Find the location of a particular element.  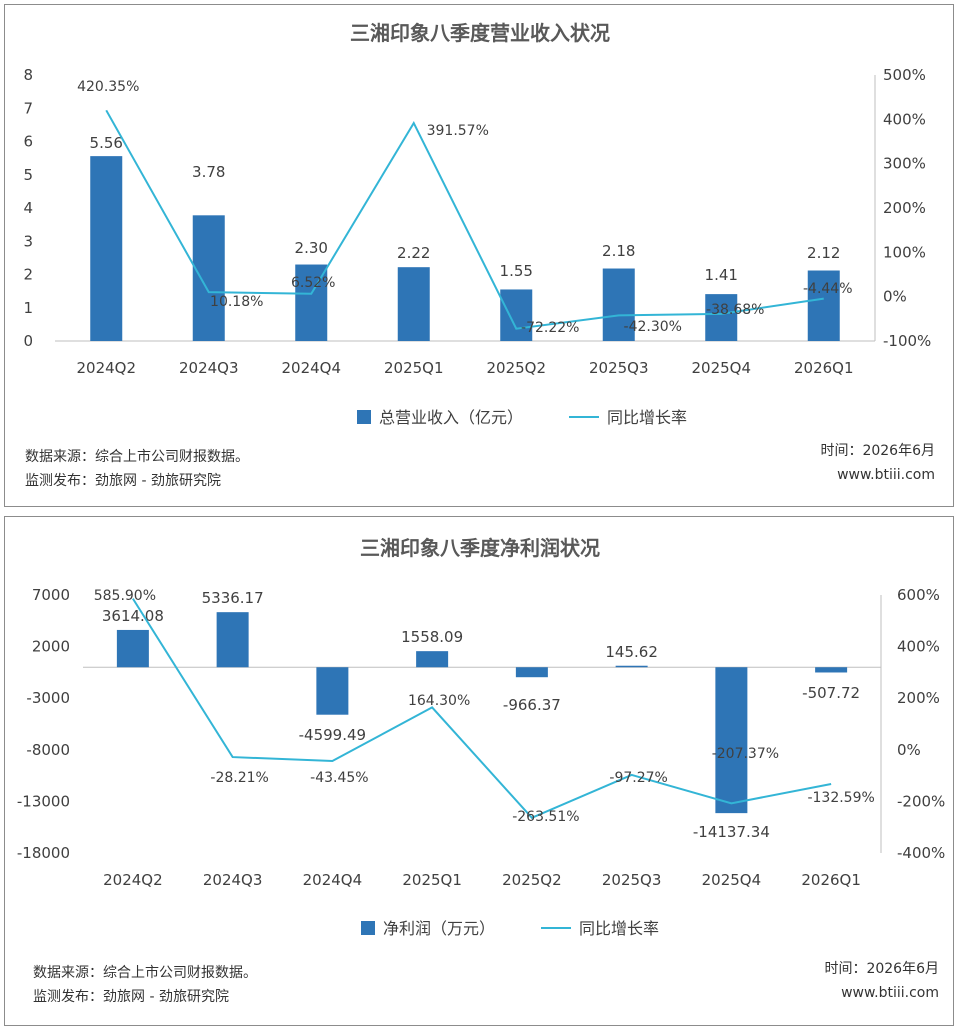

growth-rate-label: -43.45% is located at coordinates (339, 778).